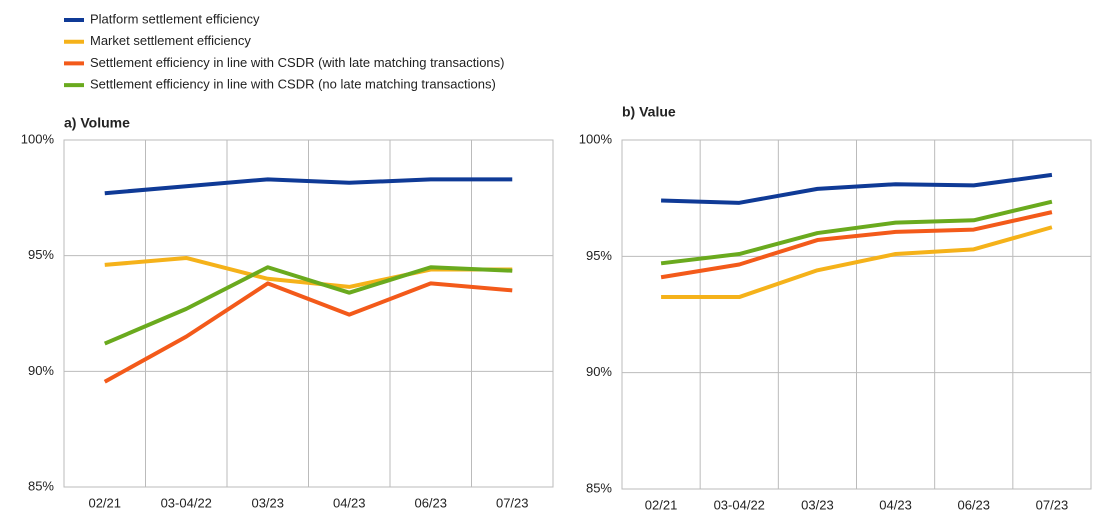  I want to click on legend-label: Market settlement efficiency, so click(170, 40).